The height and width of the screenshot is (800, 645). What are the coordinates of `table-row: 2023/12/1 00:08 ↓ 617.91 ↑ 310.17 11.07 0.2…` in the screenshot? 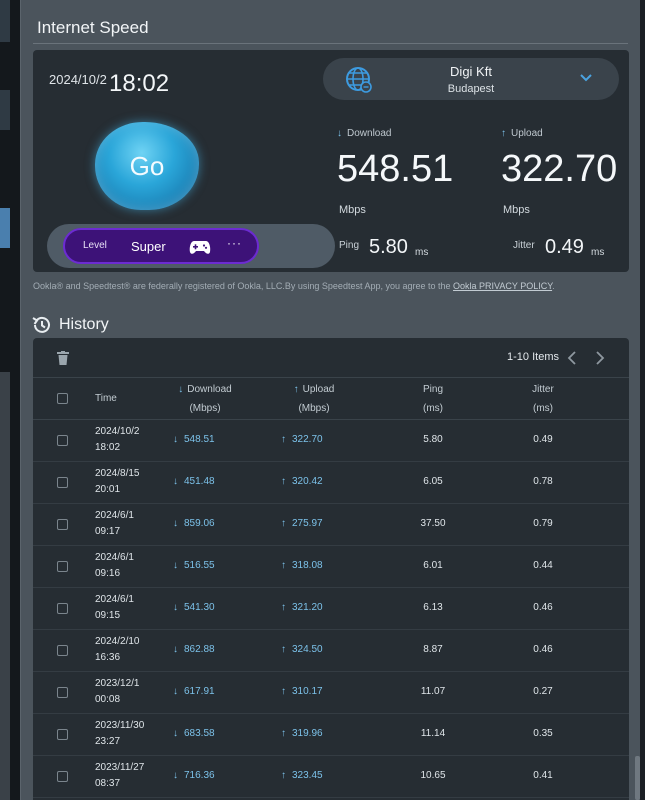 It's located at (331, 693).